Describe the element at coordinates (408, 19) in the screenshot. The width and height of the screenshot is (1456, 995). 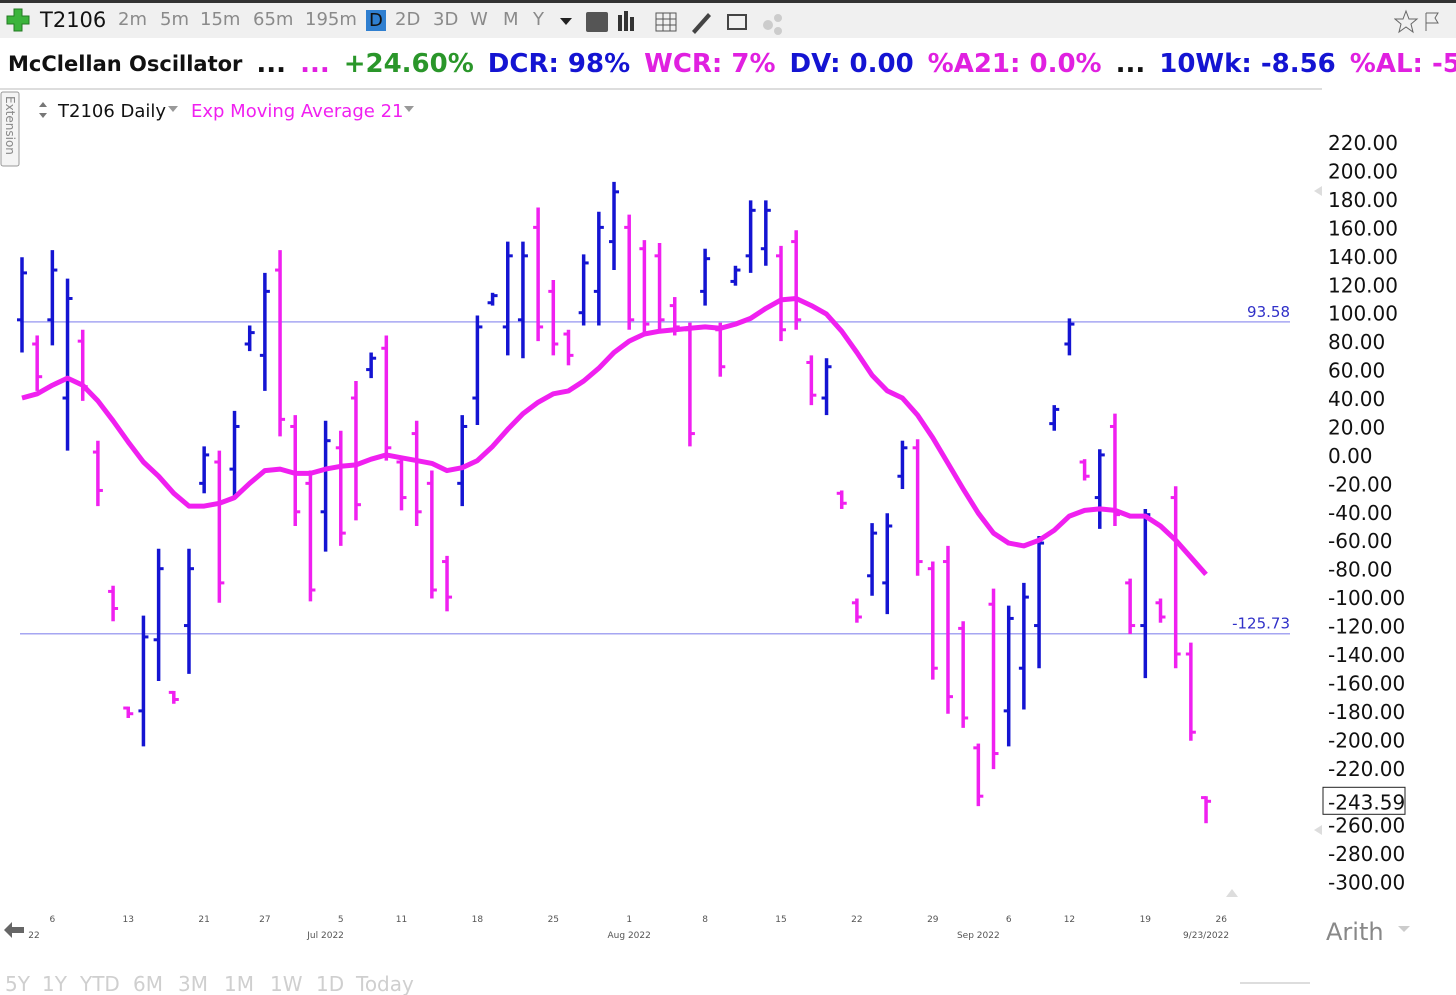
I see `interval-button: 2D` at that location.